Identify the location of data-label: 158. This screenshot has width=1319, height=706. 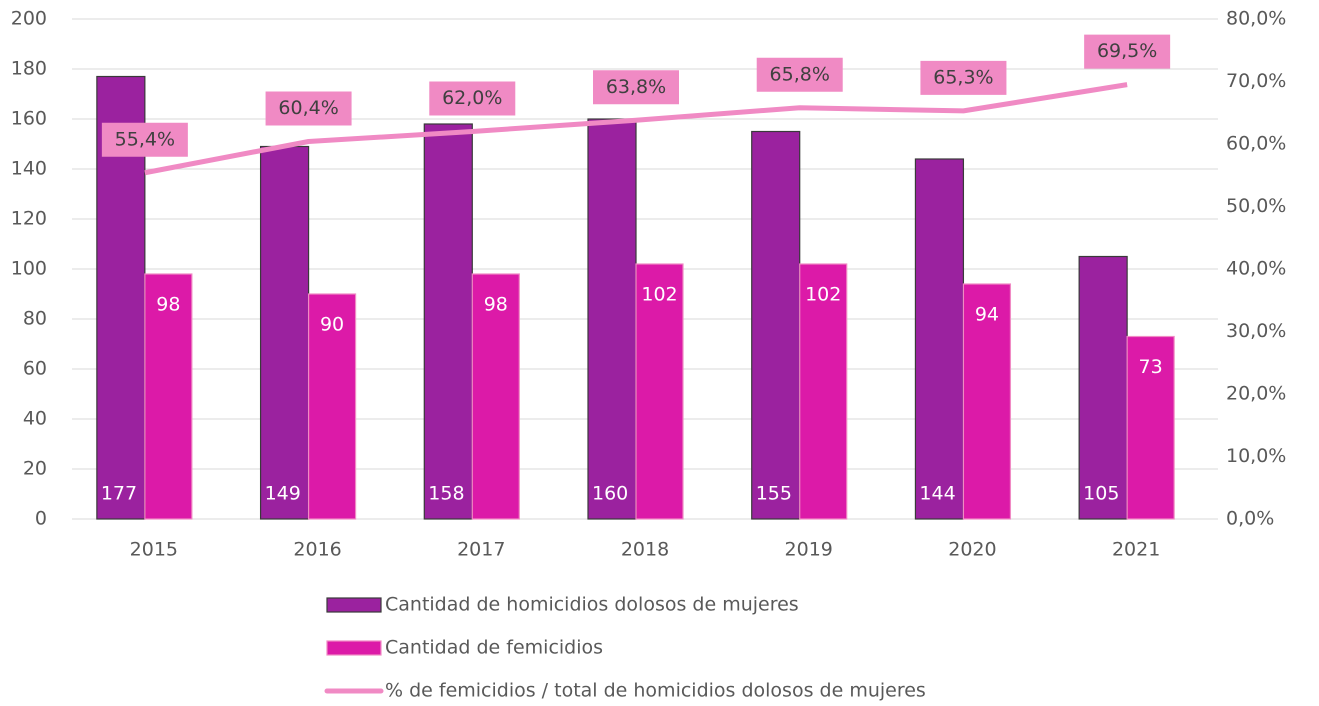
(446, 494).